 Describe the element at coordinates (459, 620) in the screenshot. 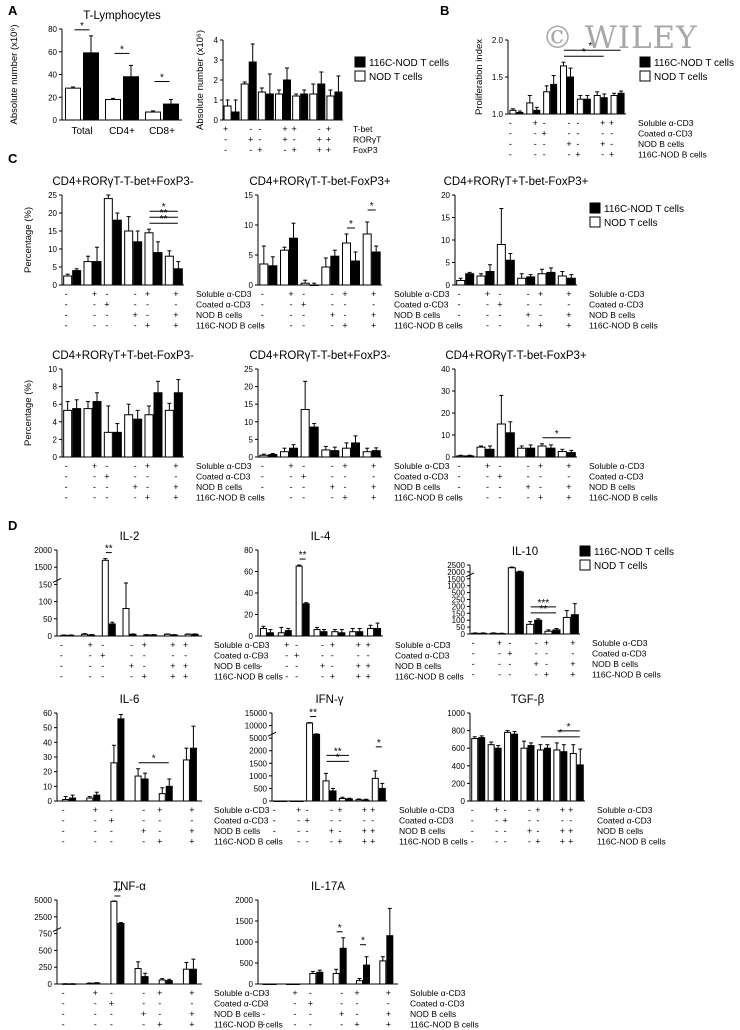

I see `y-tick-label-D3: 100` at that location.